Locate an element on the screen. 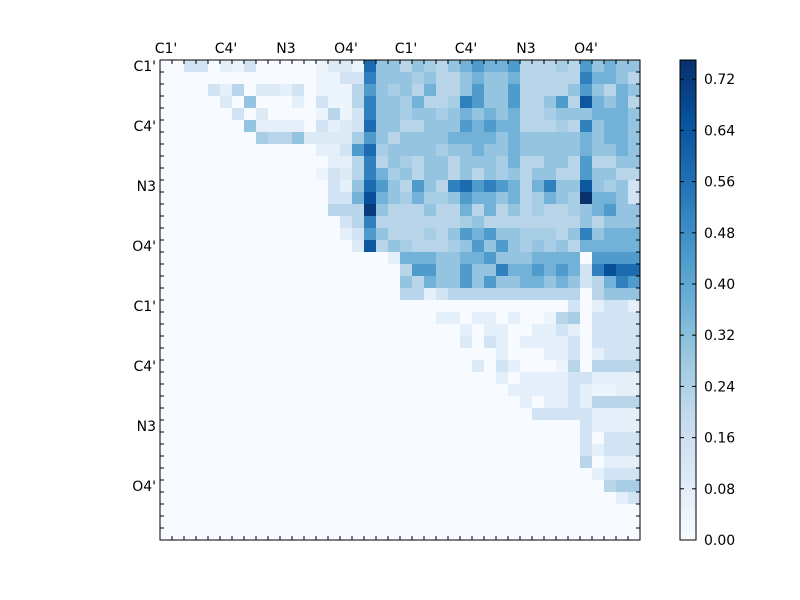 Image resolution: width=800 pixels, height=600 pixels. x-tick-label: C1' is located at coordinates (166, 49).